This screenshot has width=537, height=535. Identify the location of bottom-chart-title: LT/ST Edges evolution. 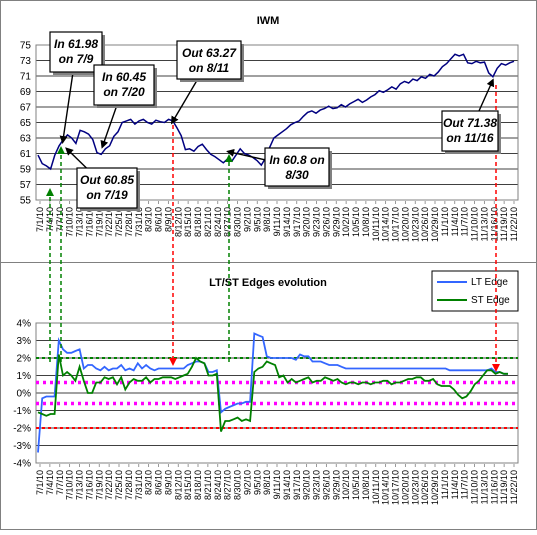
(268, 283).